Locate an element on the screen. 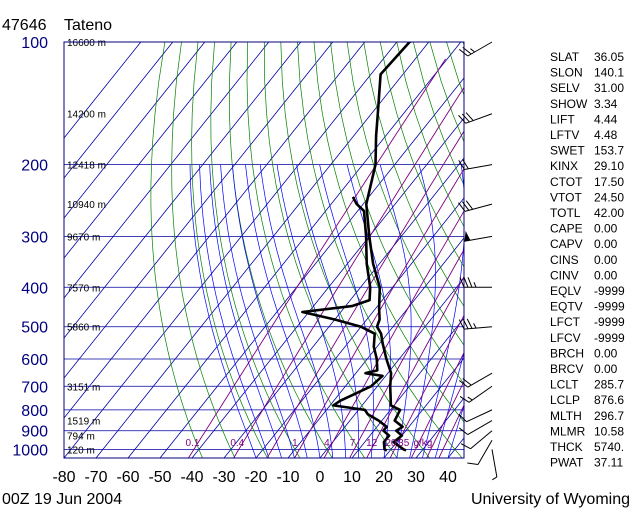 The width and height of the screenshot is (640, 512). height-label: 9670 m is located at coordinates (83, 237).